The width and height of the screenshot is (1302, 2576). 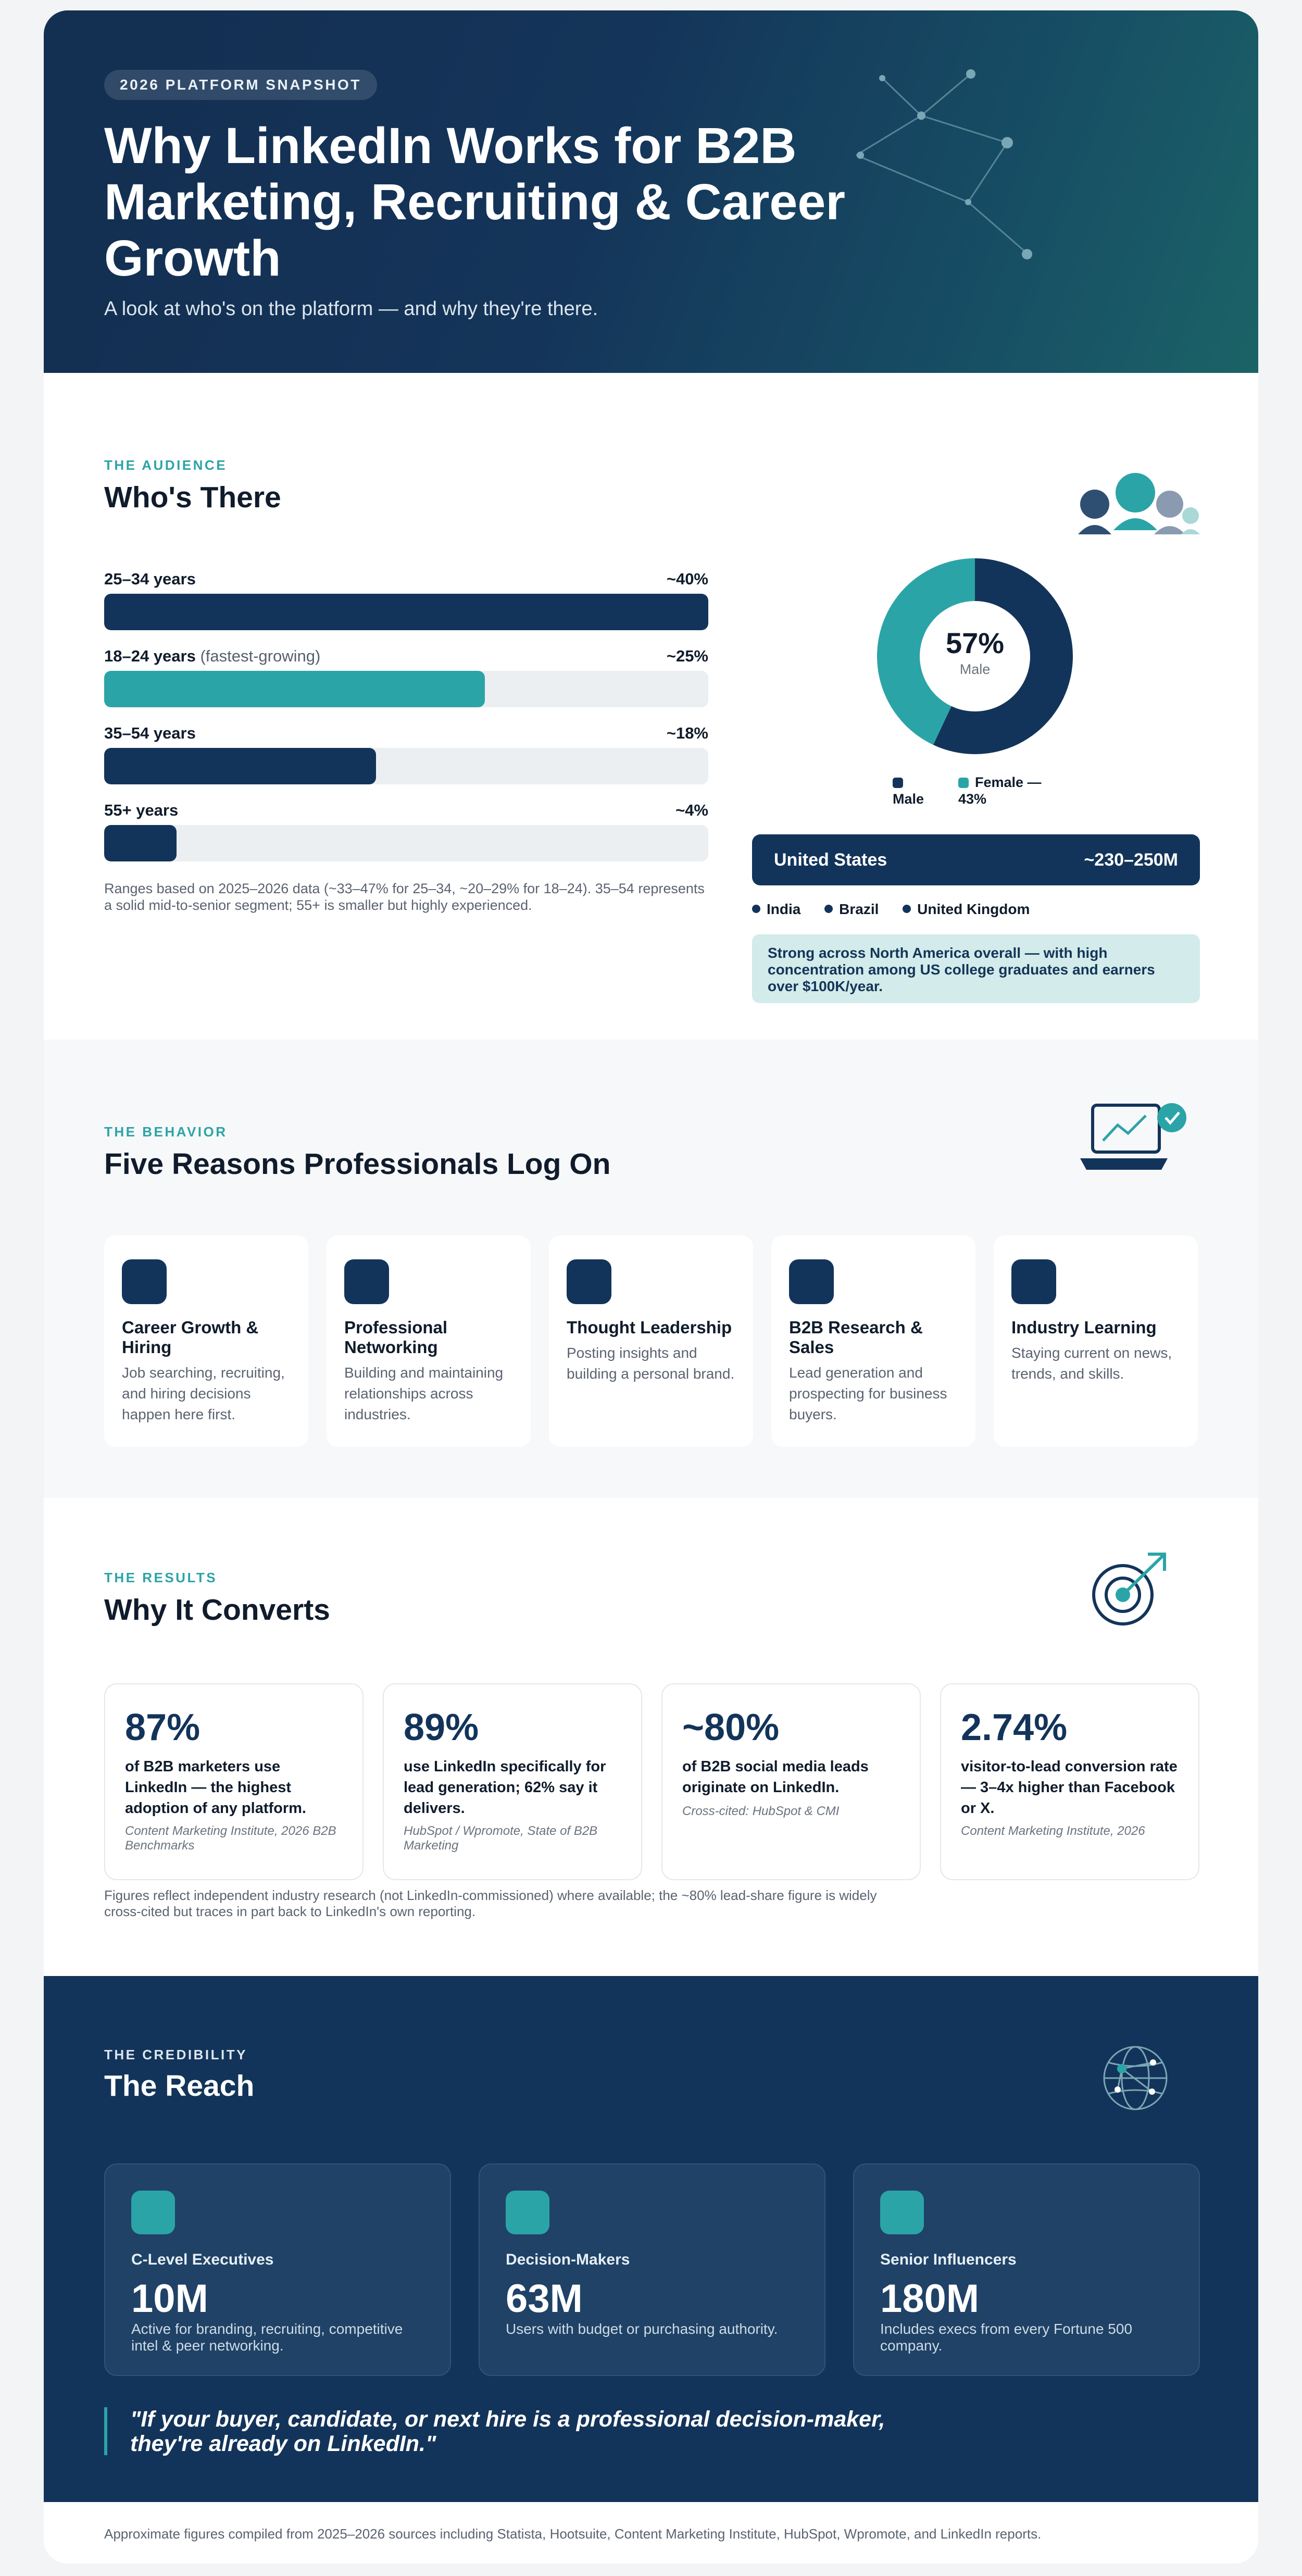 What do you see at coordinates (203, 2259) in the screenshot?
I see `reach-label: C-Level Executives` at bounding box center [203, 2259].